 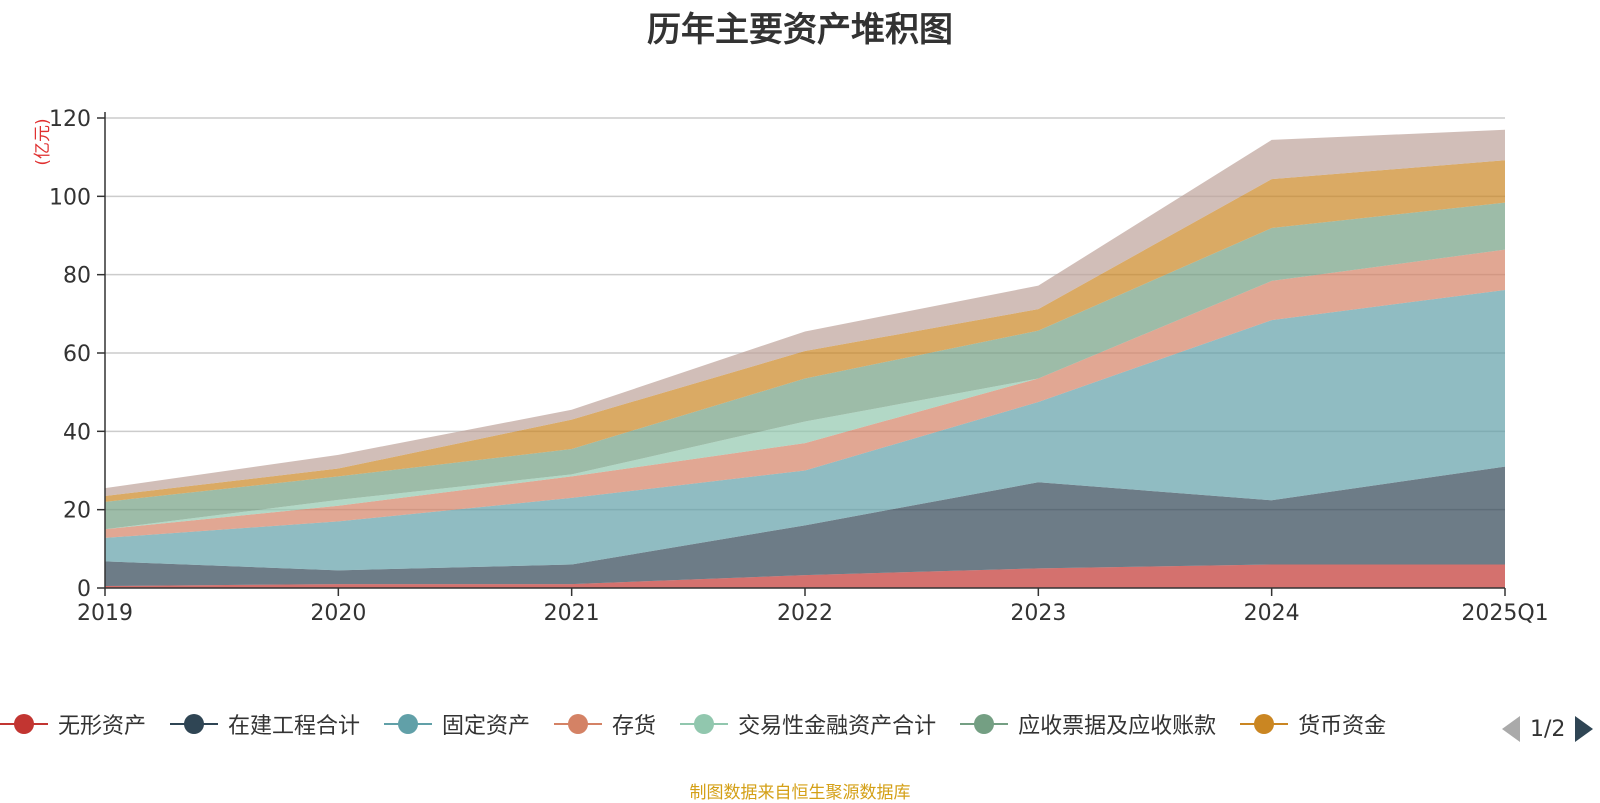 I want to click on x-tick-label: 2022, so click(x=805, y=613).